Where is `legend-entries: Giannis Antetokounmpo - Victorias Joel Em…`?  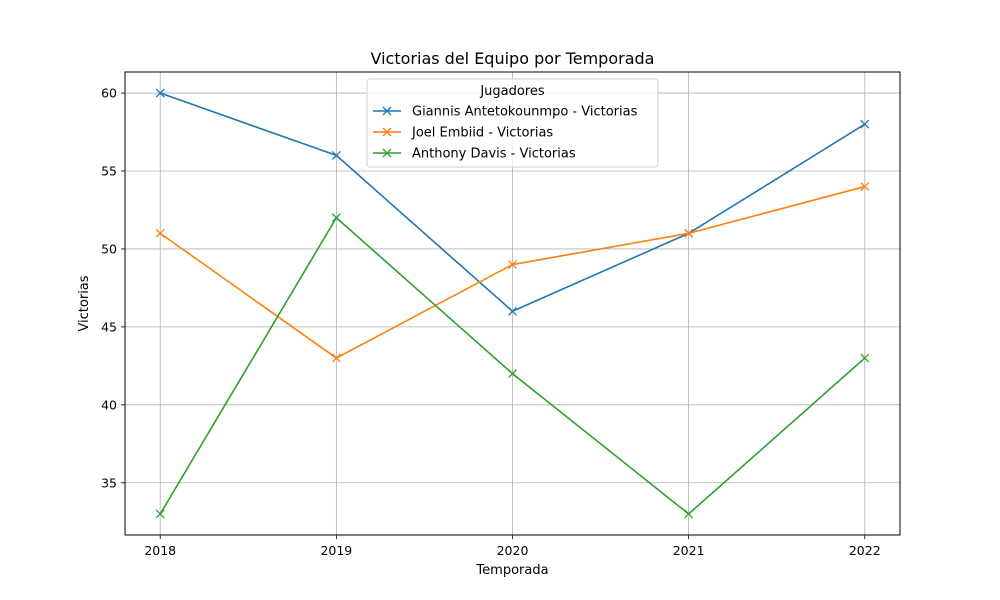
legend-entries: Giannis Antetokounmpo - Victorias Joel Em… is located at coordinates (505, 133).